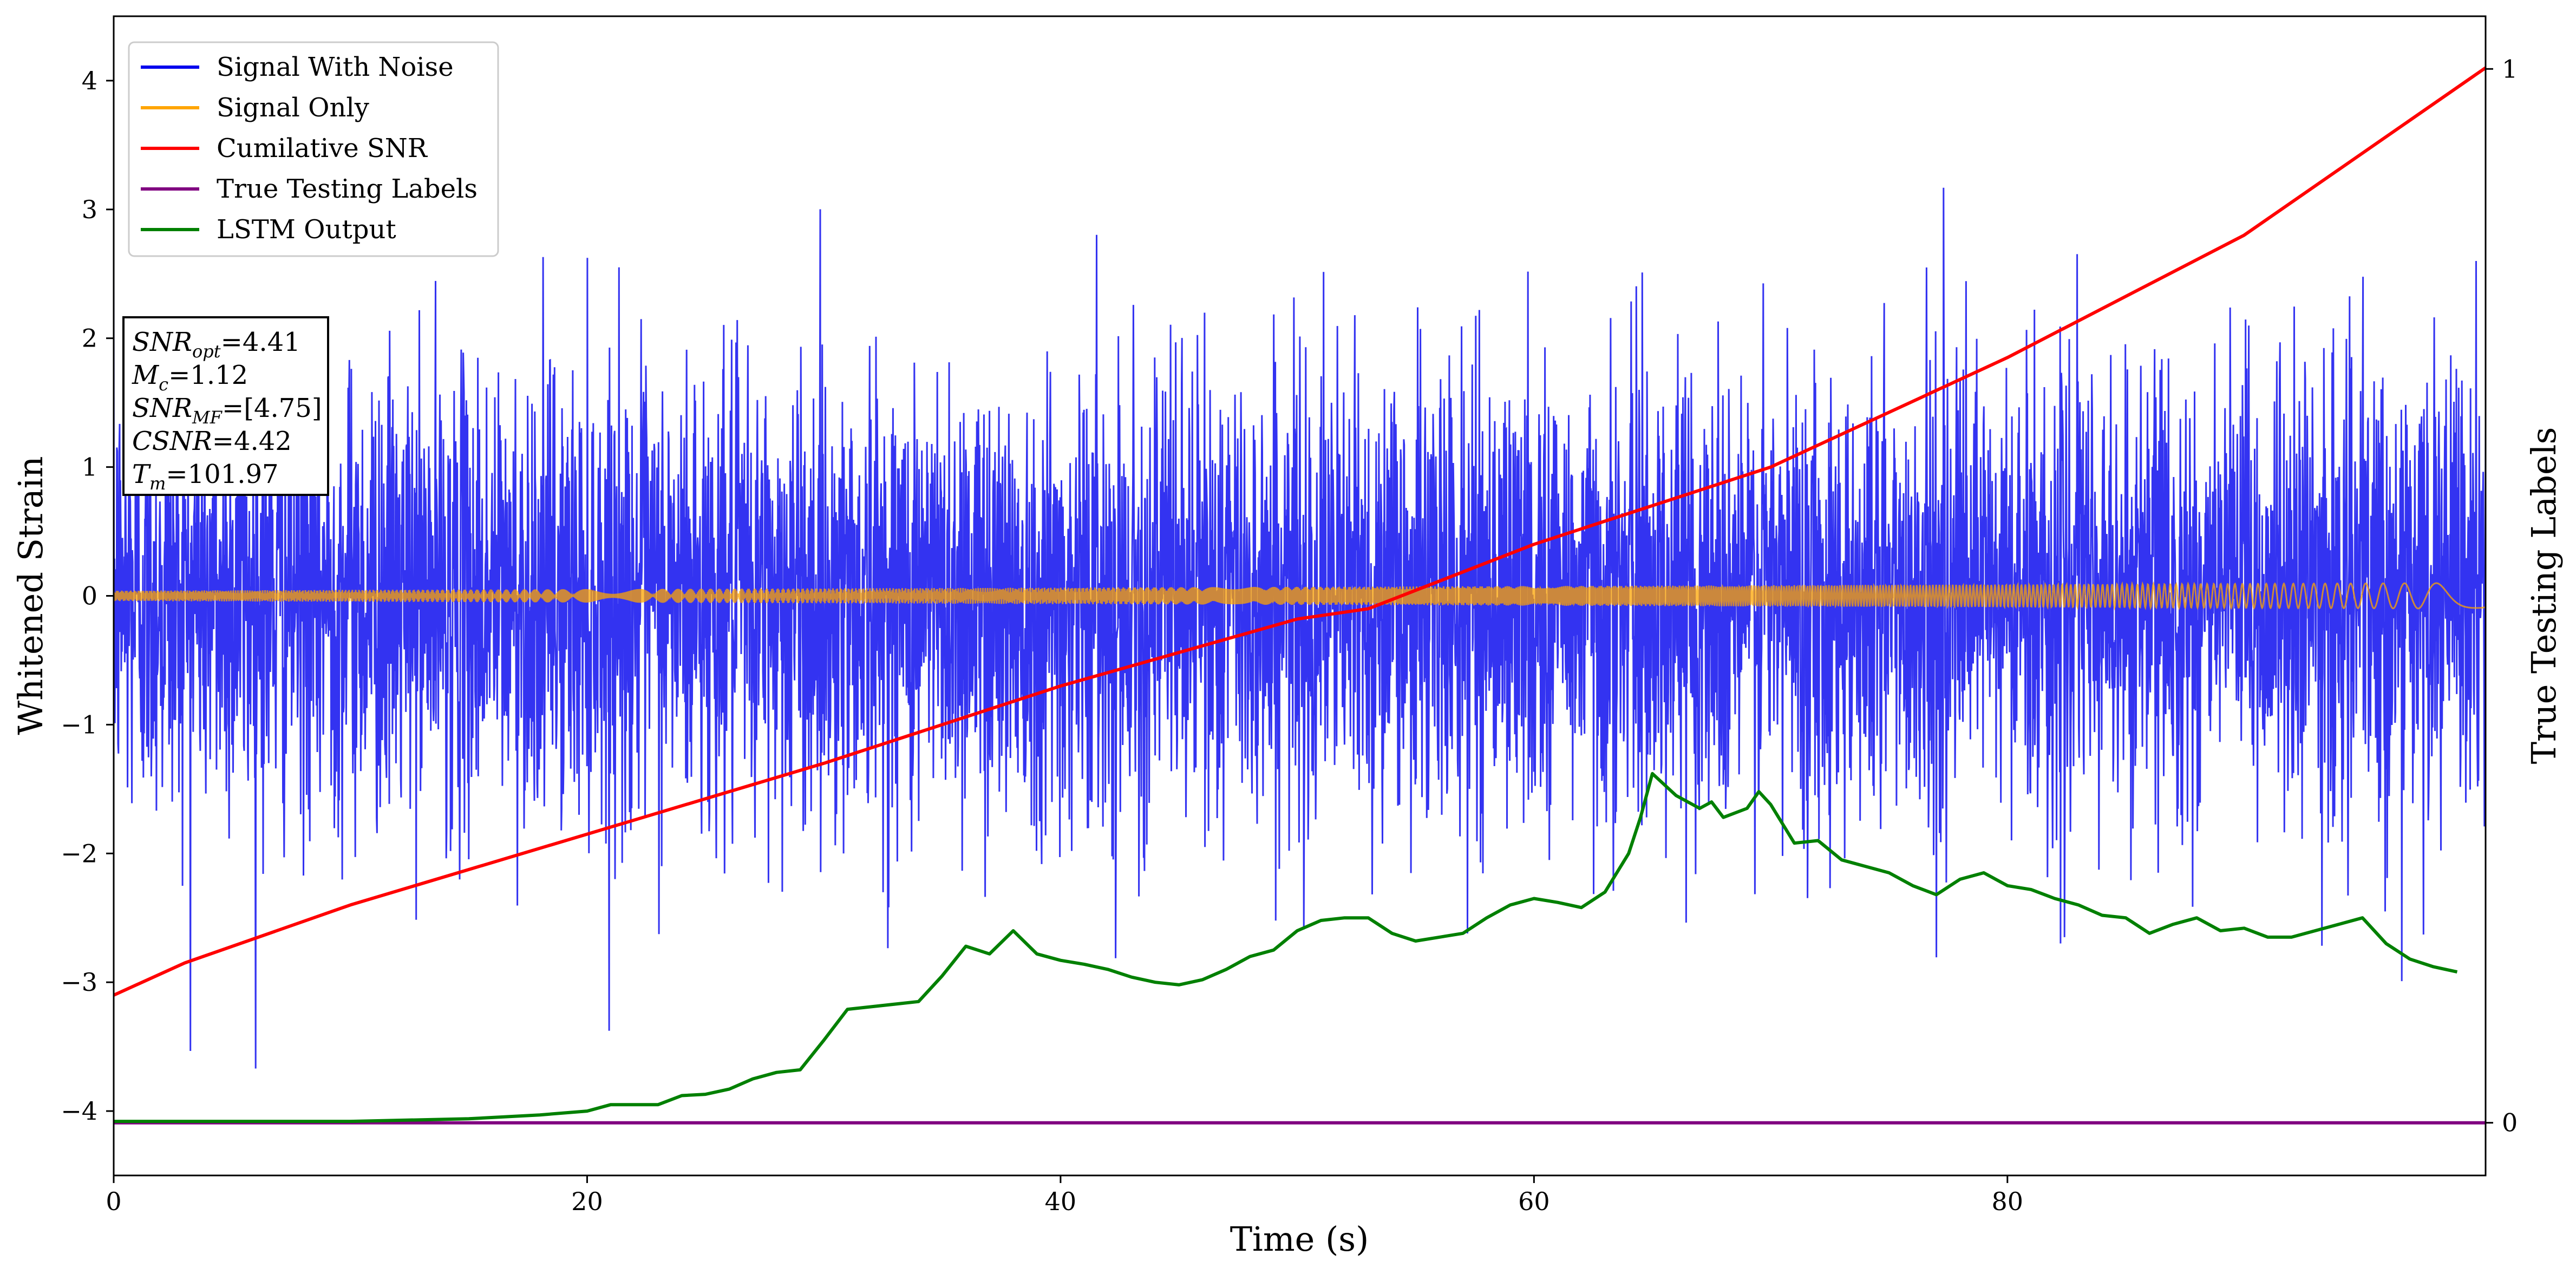 The width and height of the screenshot is (2576, 1274). Describe the element at coordinates (90, 338) in the screenshot. I see `y-tick-label: 2` at that location.